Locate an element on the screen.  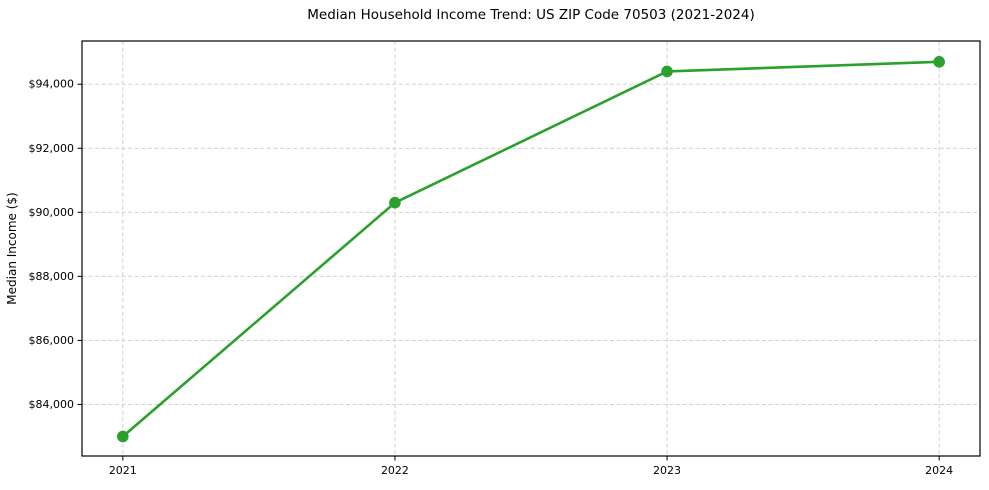
y-tick-label: $84,000 is located at coordinates (52, 404).